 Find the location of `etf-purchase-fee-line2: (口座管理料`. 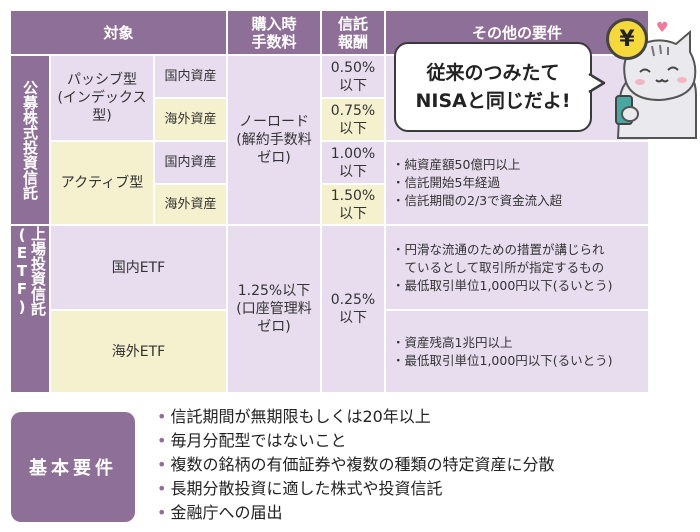

etf-purchase-fee-line2: (口座管理料 is located at coordinates (274, 309).